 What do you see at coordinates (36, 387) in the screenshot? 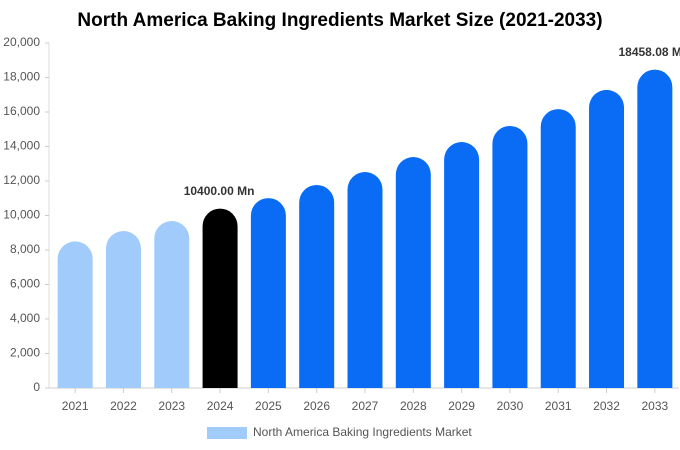
I see `y-tick-label: 0` at bounding box center [36, 387].